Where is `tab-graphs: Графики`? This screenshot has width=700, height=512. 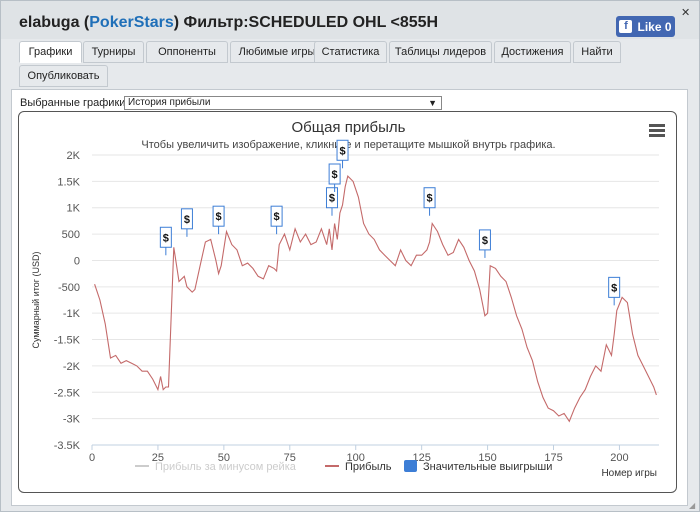
tab-graphs: Графики is located at coordinates (50, 52).